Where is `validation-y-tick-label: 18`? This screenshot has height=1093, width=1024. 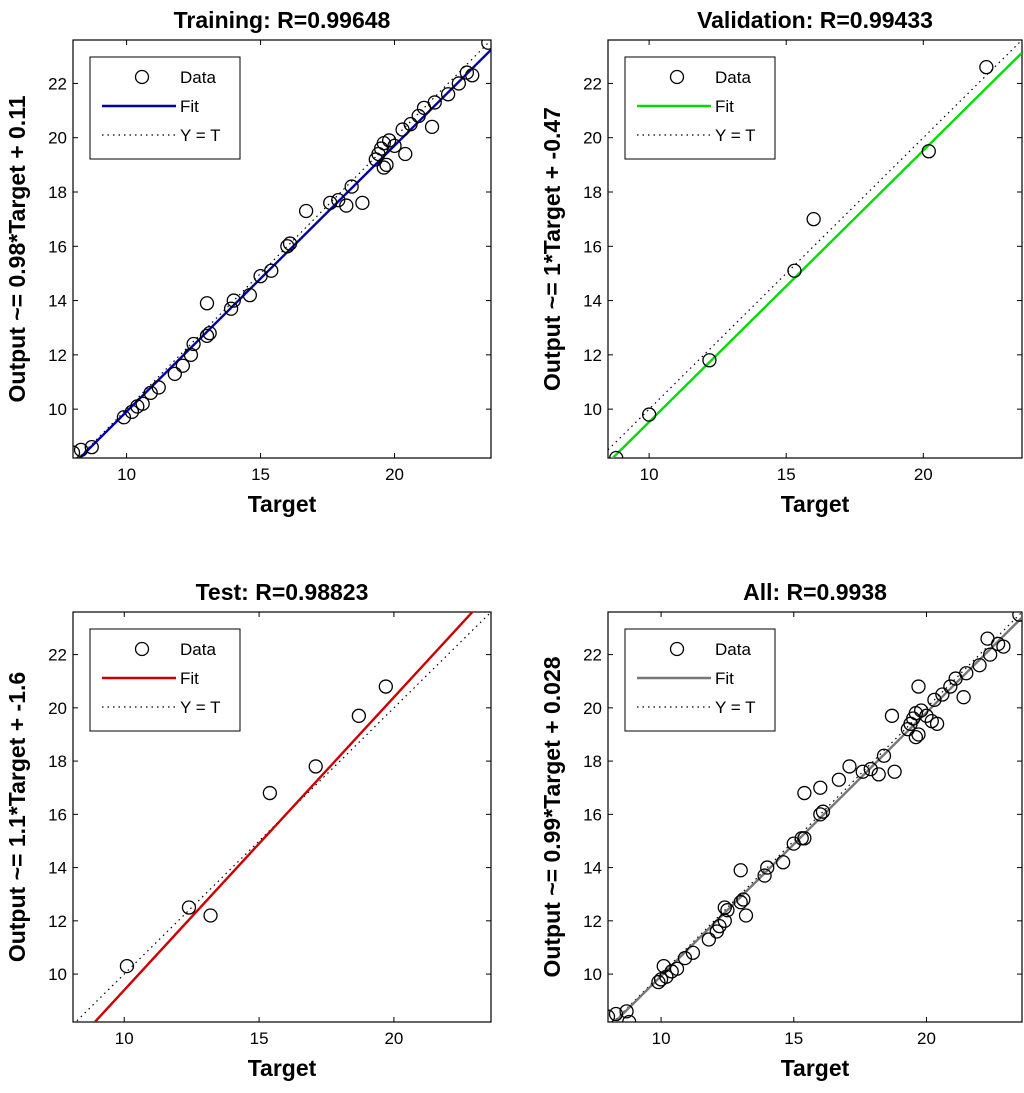
validation-y-tick-label: 18 is located at coordinates (592, 192).